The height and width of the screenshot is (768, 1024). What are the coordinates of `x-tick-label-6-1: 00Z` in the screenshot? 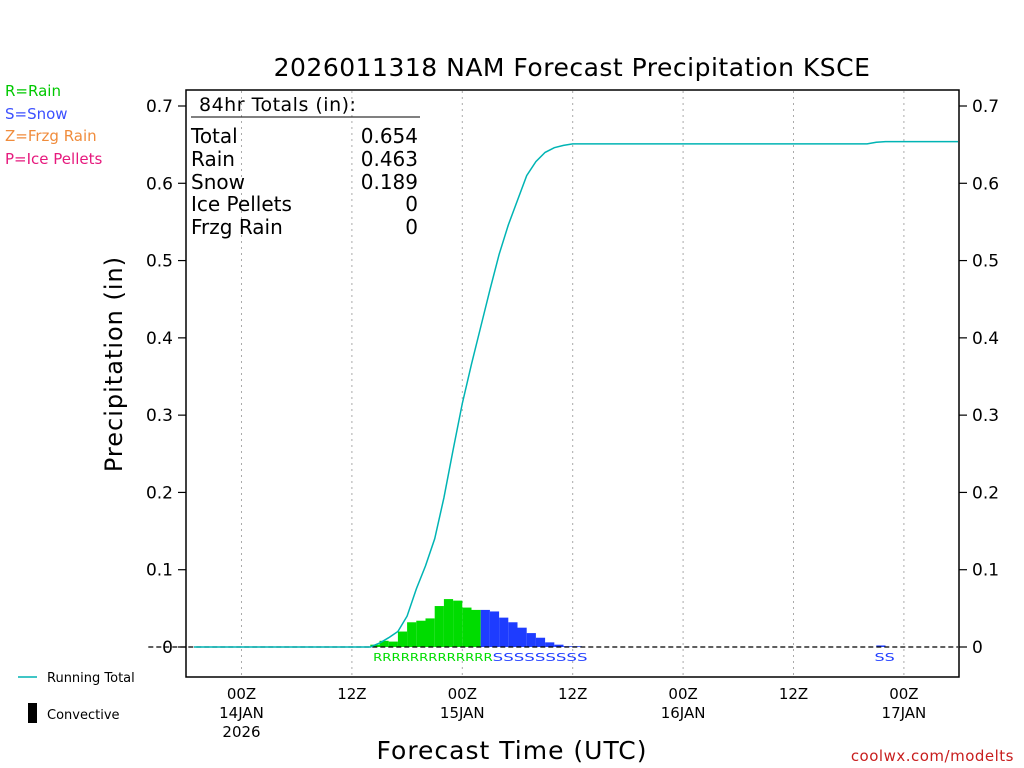 It's located at (903, 694).